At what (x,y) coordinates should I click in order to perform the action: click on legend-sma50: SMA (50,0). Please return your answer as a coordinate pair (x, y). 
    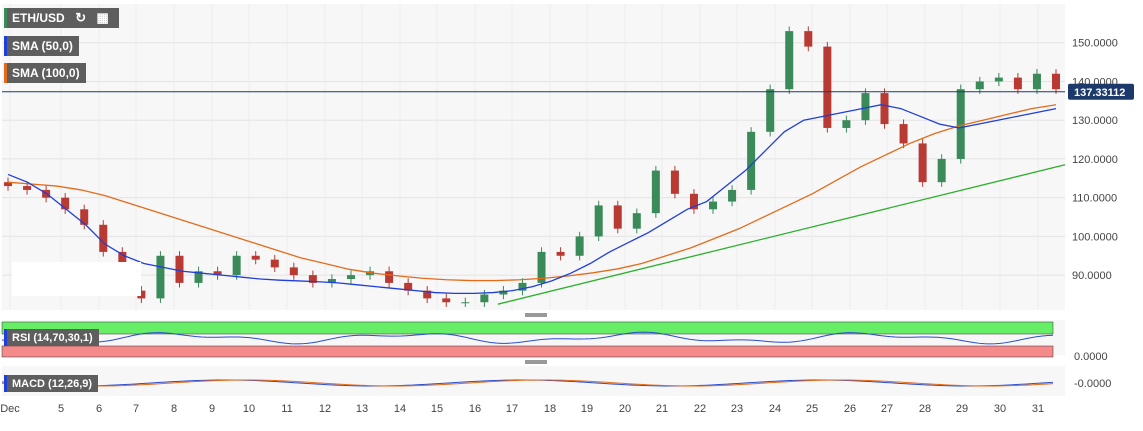
    Looking at the image, I should click on (41, 46).